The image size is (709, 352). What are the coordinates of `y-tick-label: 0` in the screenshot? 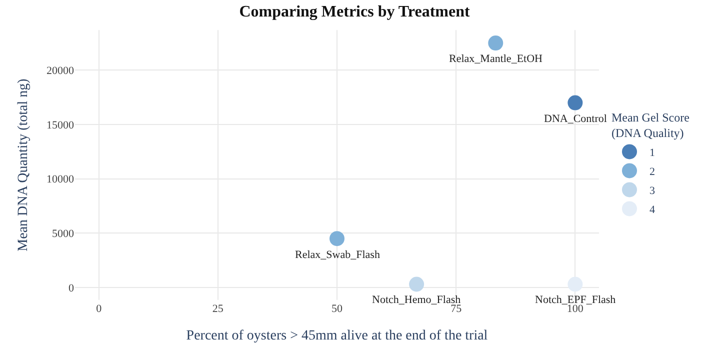 It's located at (71, 288).